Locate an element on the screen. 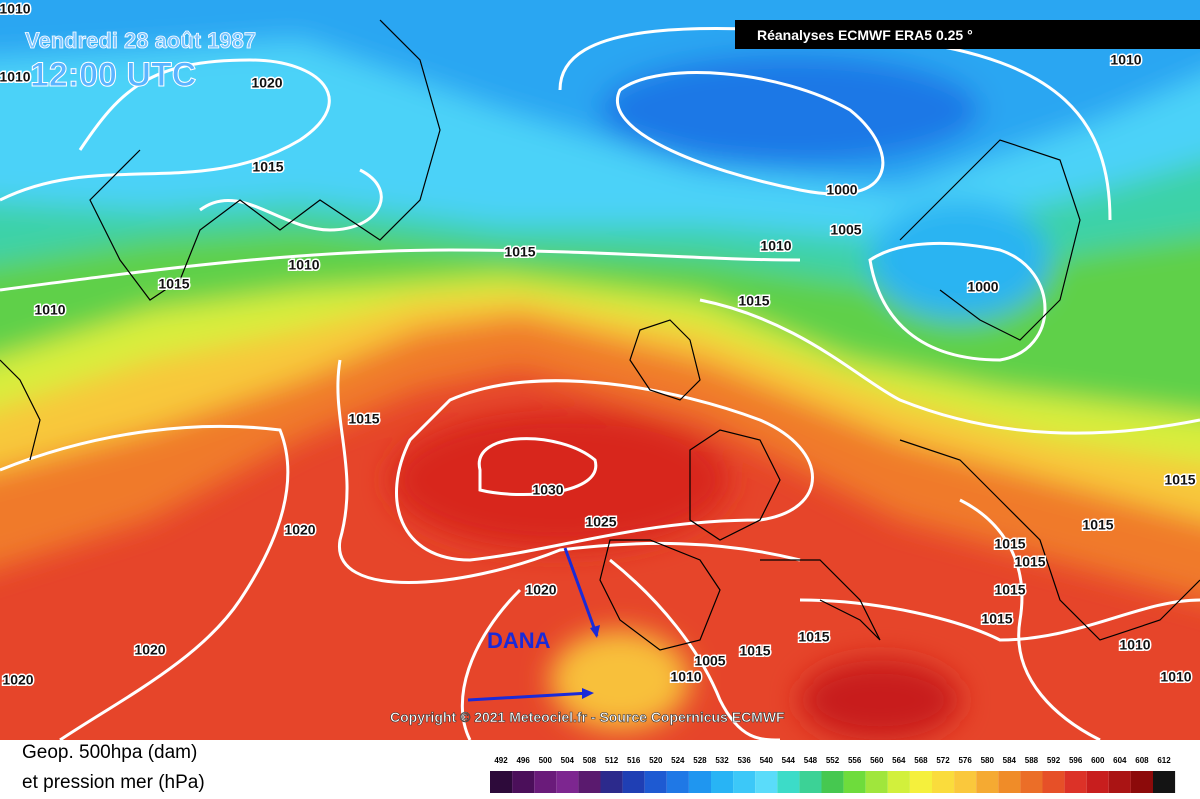 The width and height of the screenshot is (1200, 799). scale-label: 584 is located at coordinates (1010, 760).